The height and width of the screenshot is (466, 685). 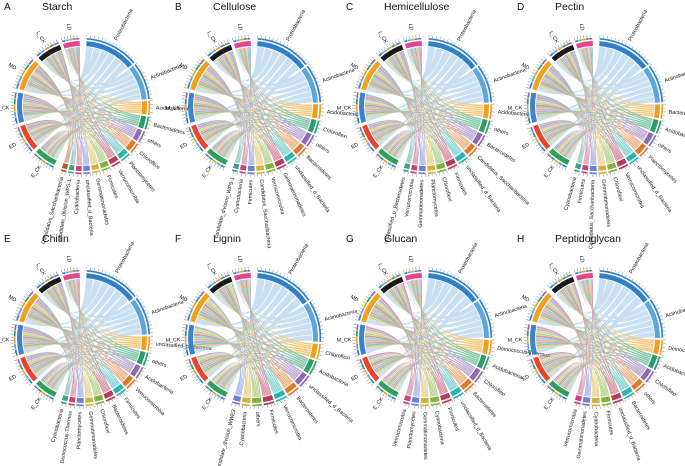 I want to click on group-label: L_CK, so click(x=382, y=37).